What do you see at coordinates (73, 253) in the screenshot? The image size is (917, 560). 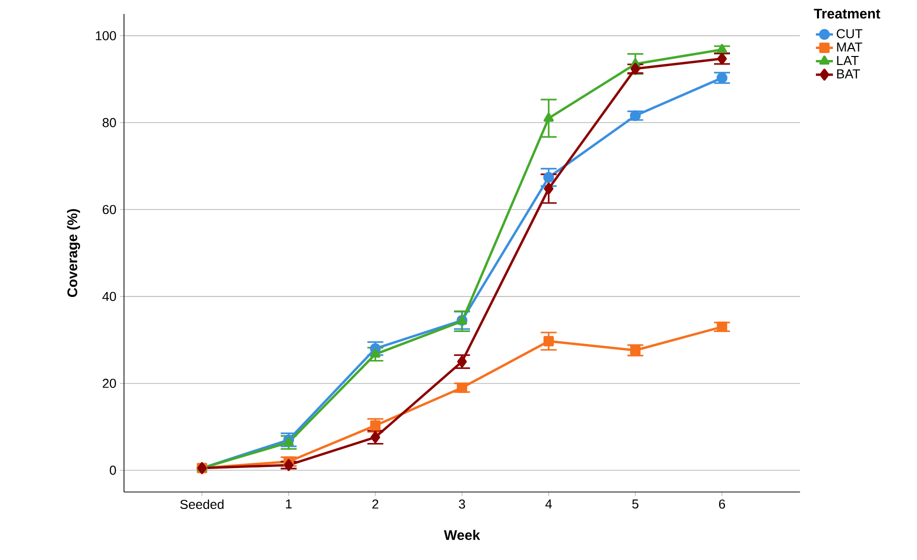 I see `y-axis-title: Coverage (%)` at bounding box center [73, 253].